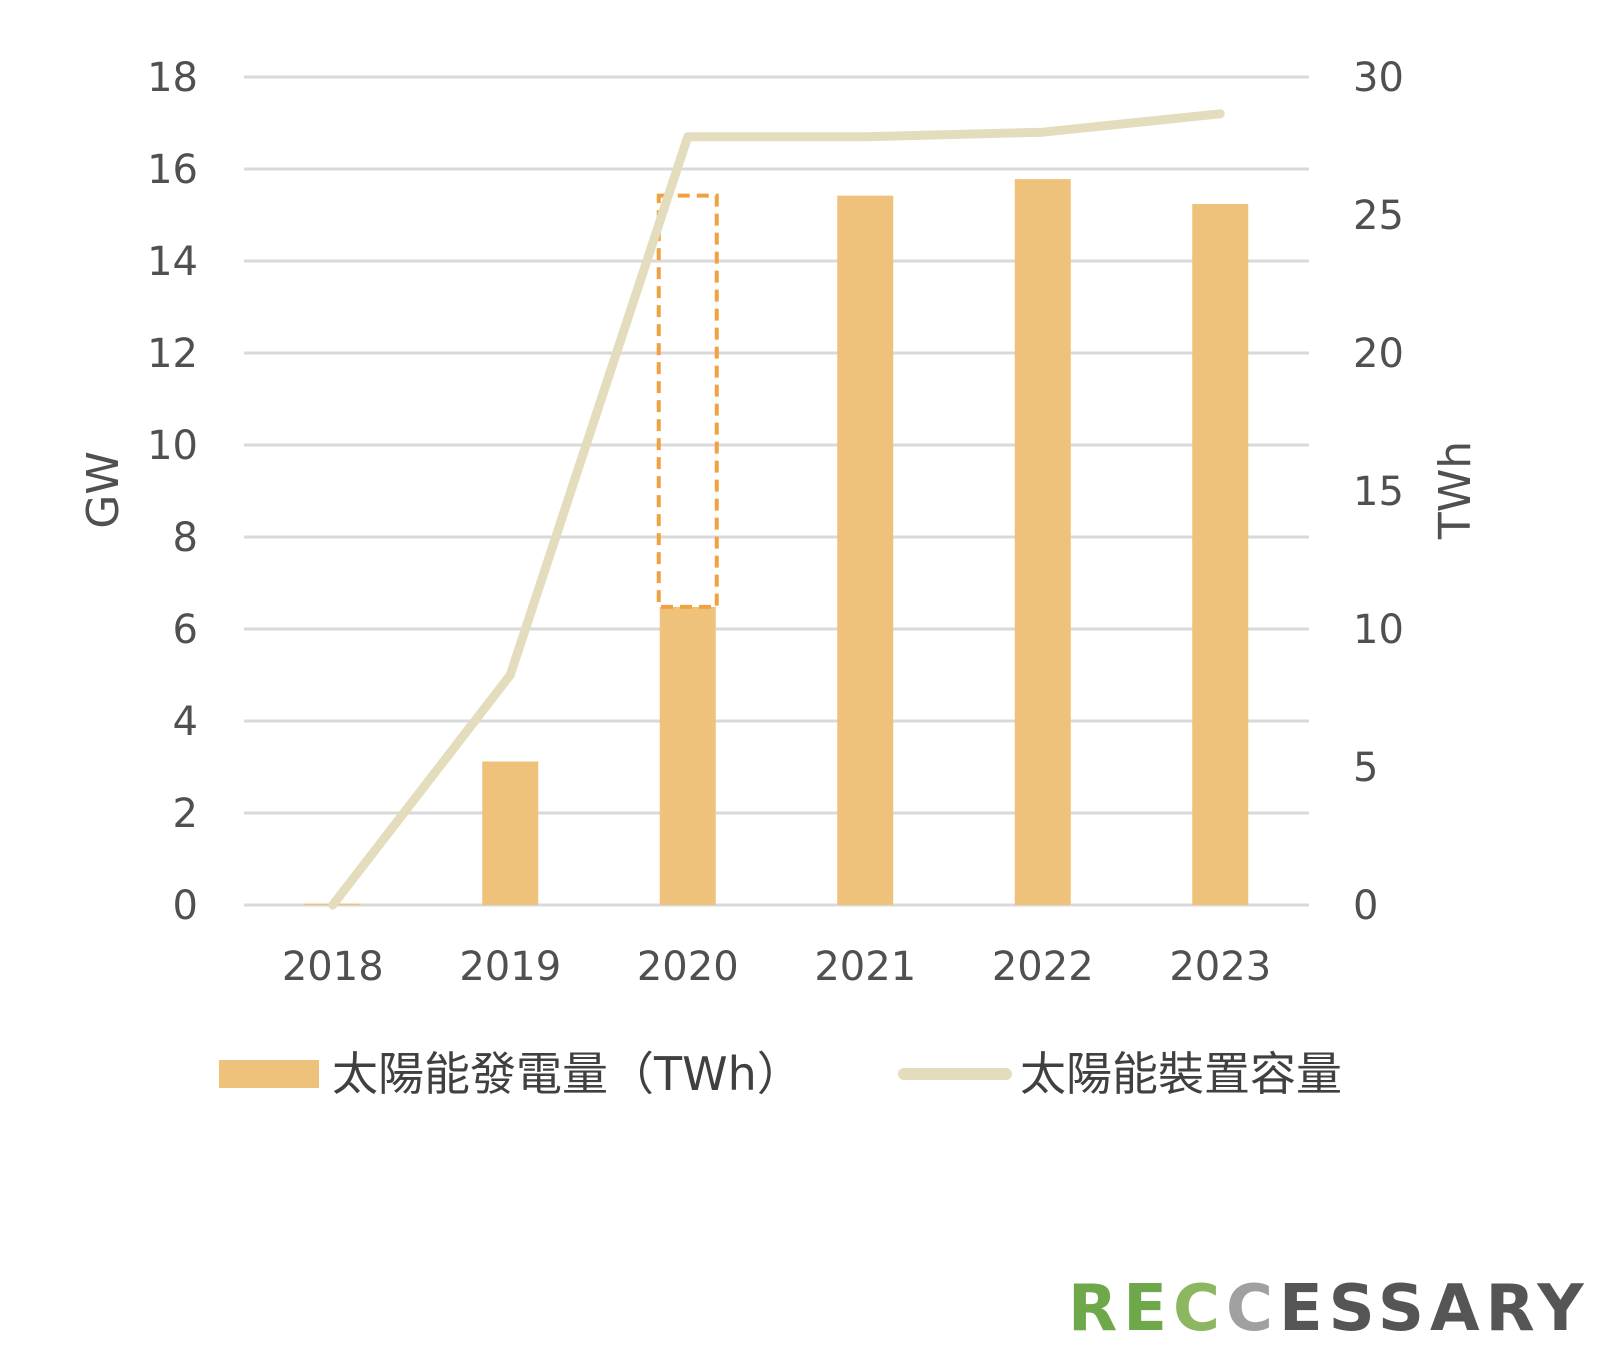 Image resolution: width=1600 pixels, height=1354 pixels. I want to click on x-tick-label: 2022, so click(1043, 967).